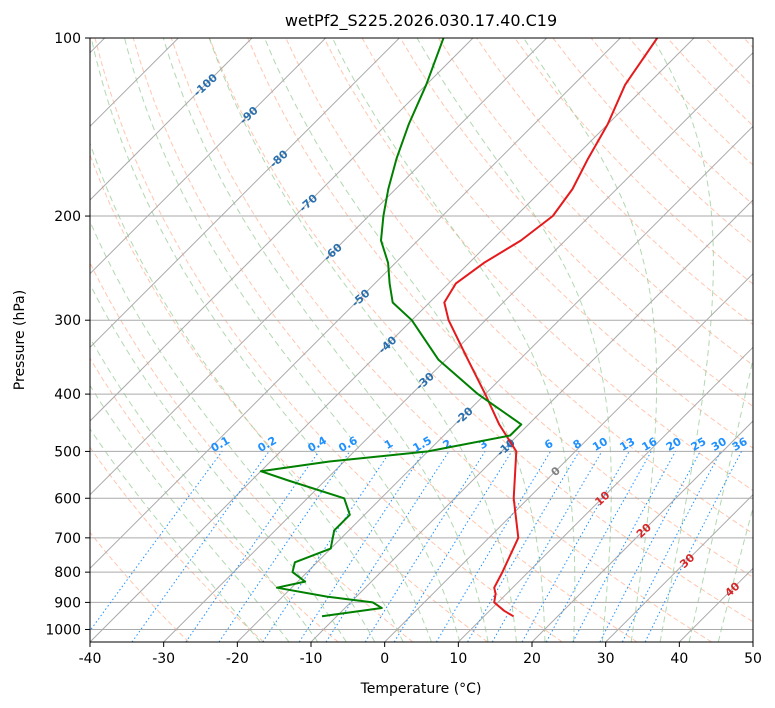  I want to click on y-axis-title: Pressure (hPa), so click(20, 340).